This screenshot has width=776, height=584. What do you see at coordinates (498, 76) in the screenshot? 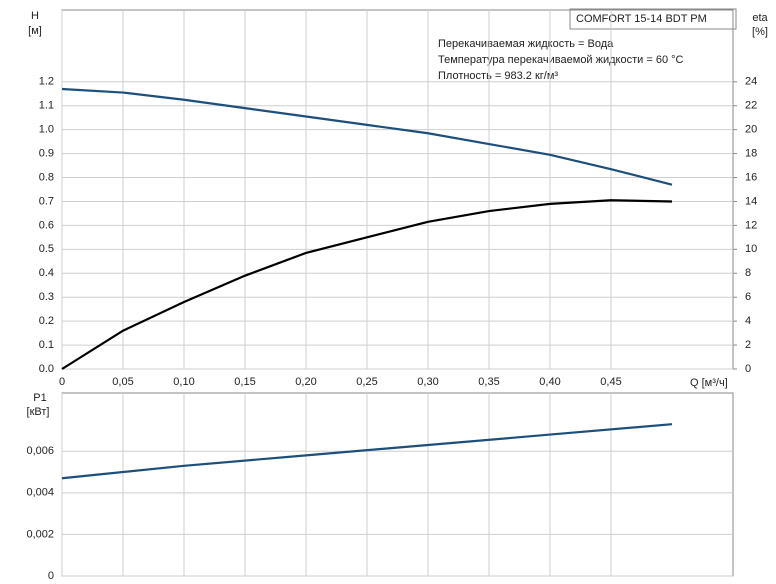
I see `annotation: Плотность = 983.2 кг/м³` at bounding box center [498, 76].